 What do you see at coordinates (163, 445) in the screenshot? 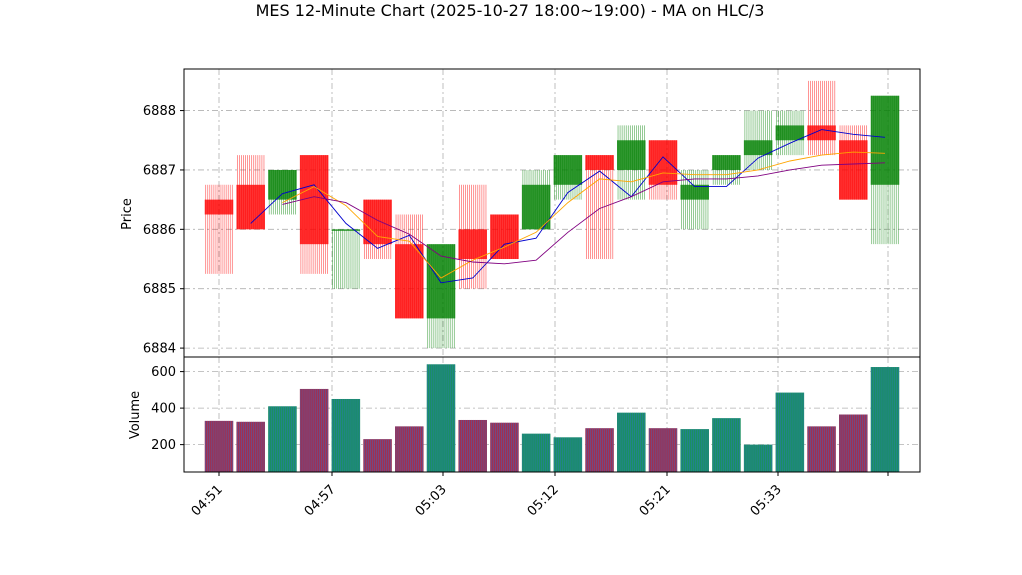
I see `volume-y-tick-label: 200` at bounding box center [163, 445].